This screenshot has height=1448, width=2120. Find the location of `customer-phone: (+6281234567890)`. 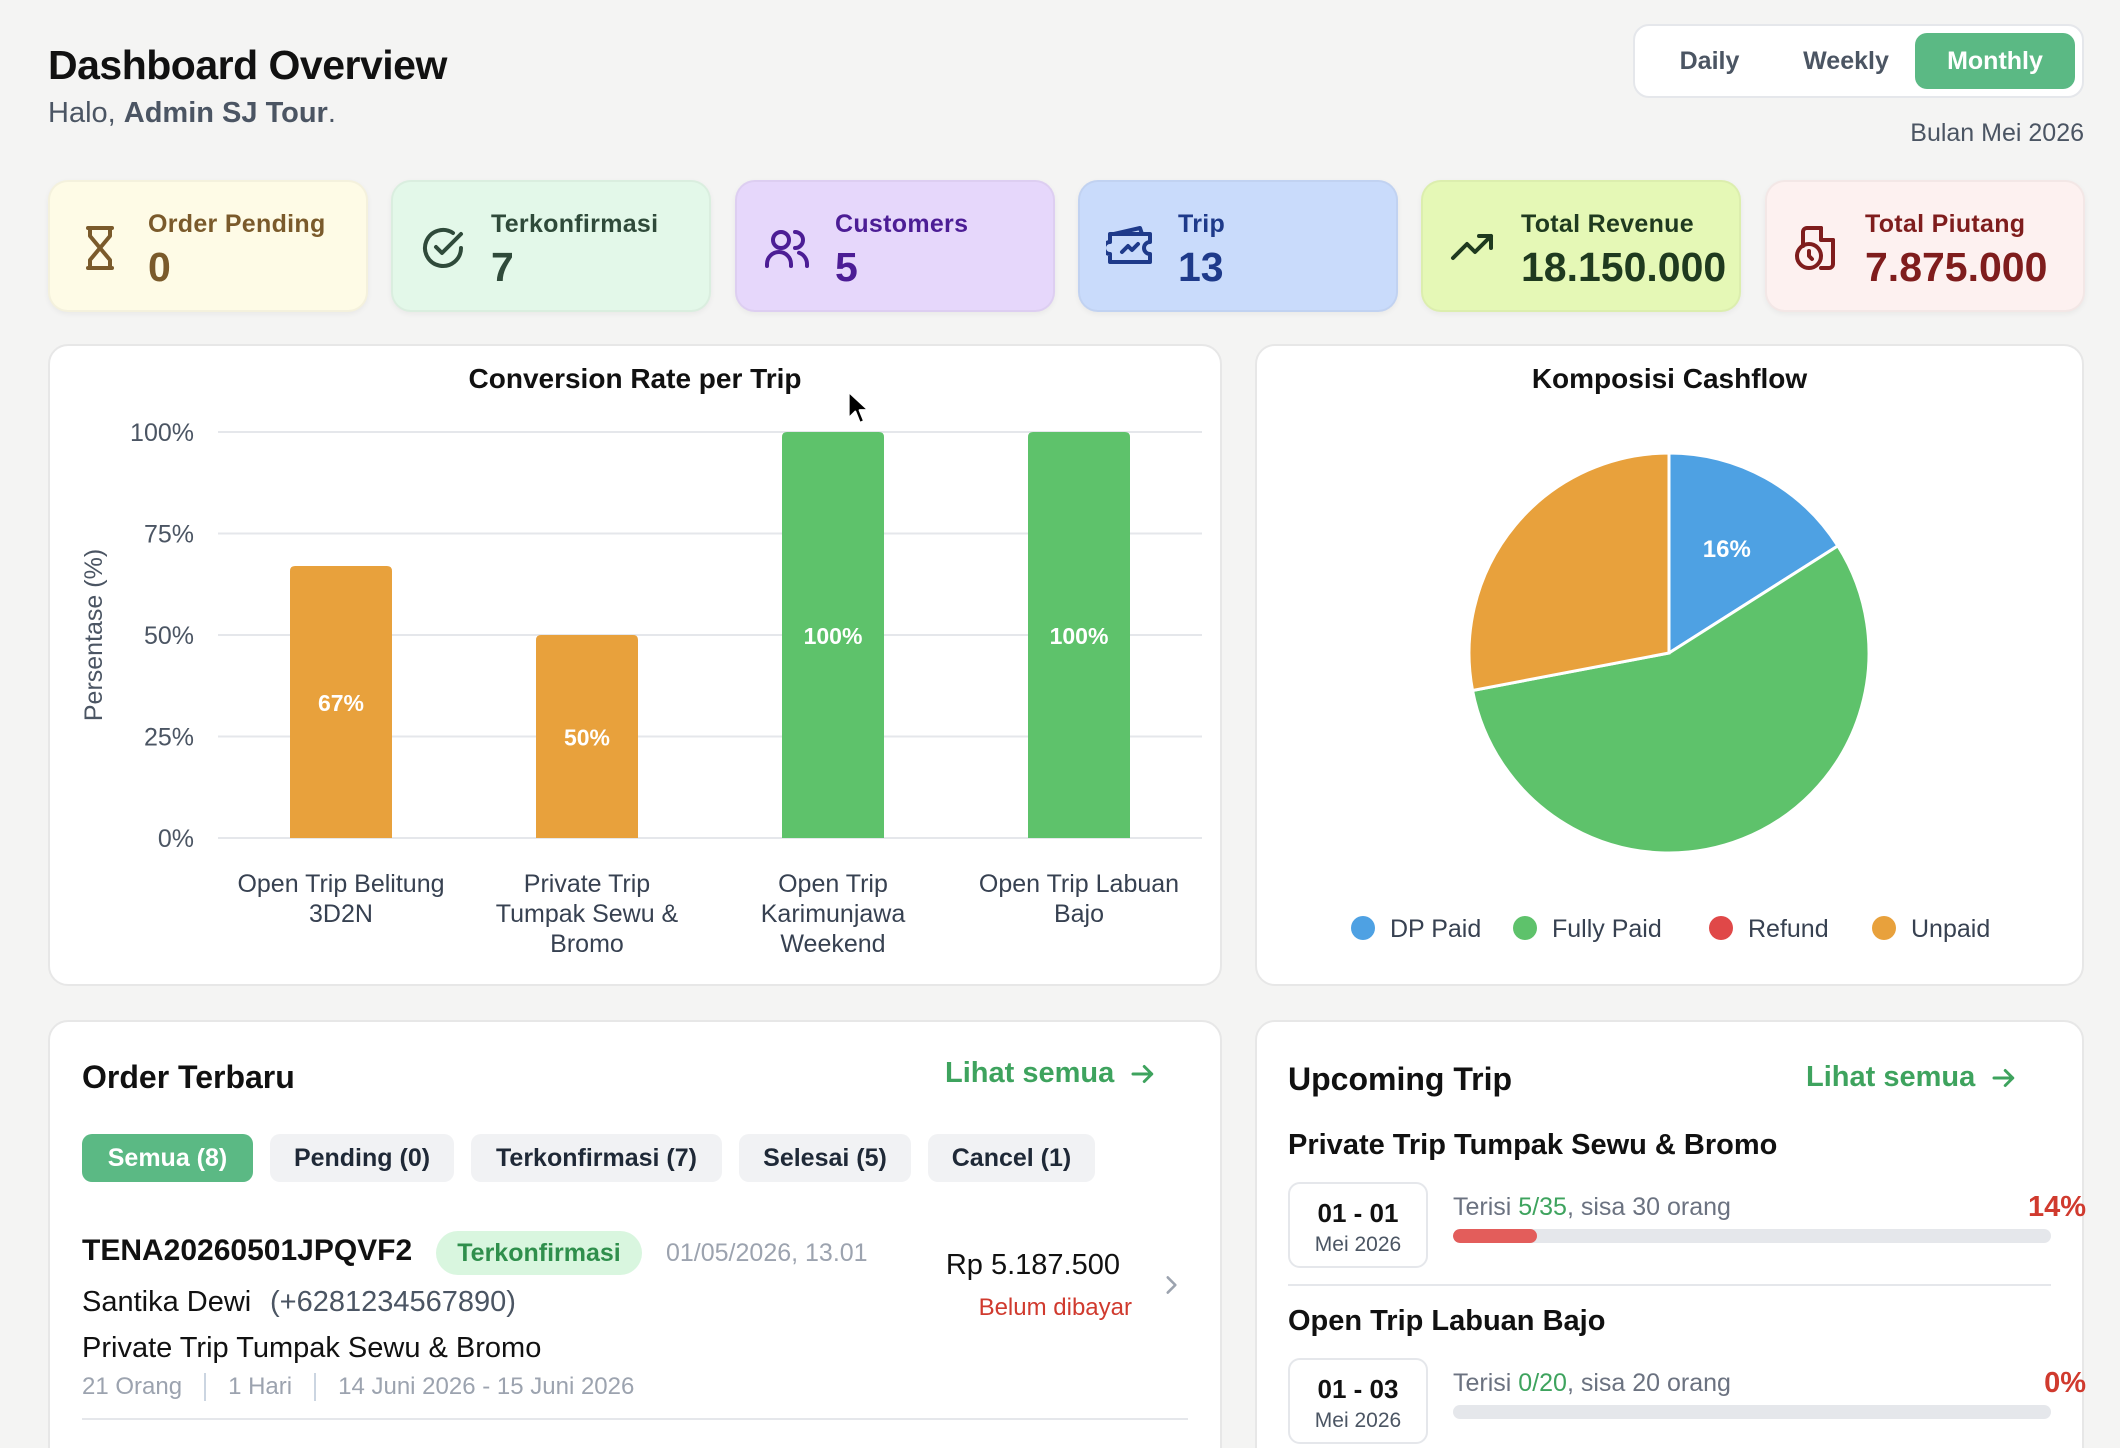

customer-phone: (+6281234567890) is located at coordinates (393, 1302).